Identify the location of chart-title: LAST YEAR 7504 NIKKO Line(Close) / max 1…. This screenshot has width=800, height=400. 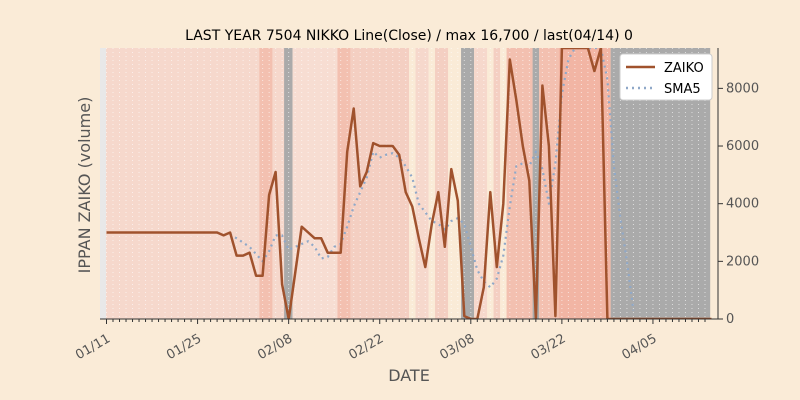
(409, 36).